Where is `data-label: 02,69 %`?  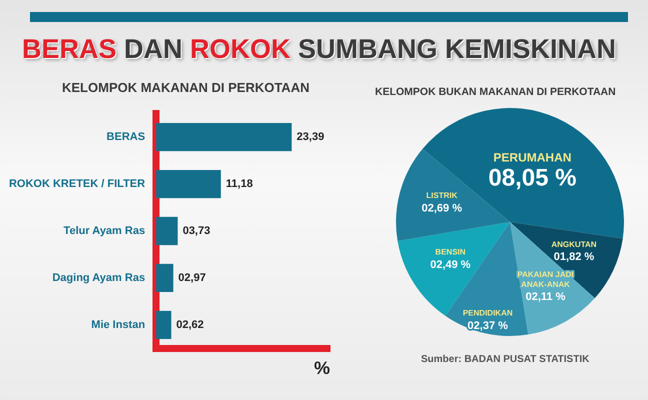 data-label: 02,69 % is located at coordinates (442, 208).